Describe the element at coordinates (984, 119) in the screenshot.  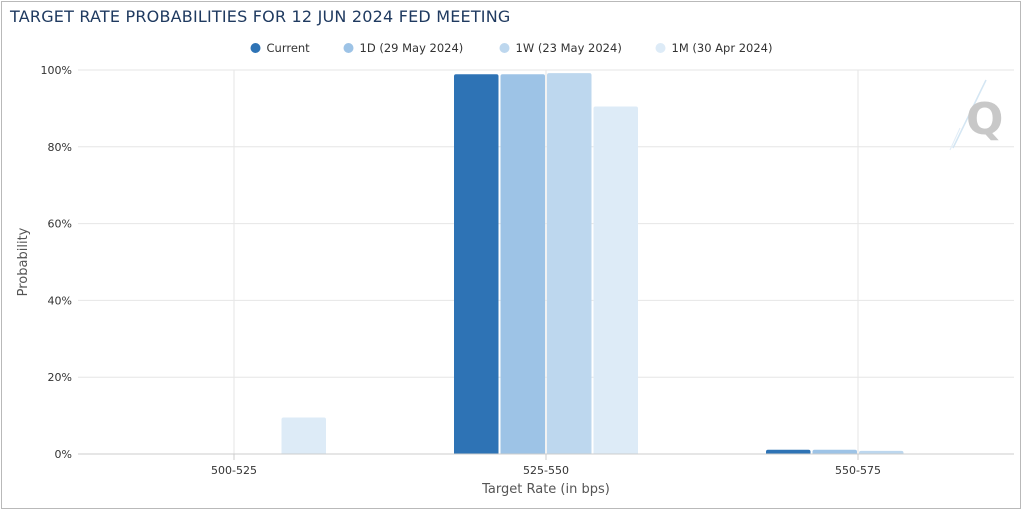
I see `svg-text: Q` at that location.